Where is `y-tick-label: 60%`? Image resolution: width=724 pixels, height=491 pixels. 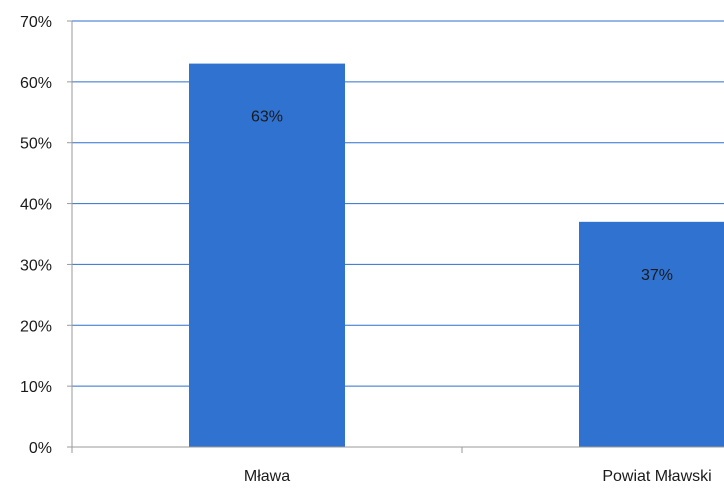 y-tick-label: 60% is located at coordinates (36, 83).